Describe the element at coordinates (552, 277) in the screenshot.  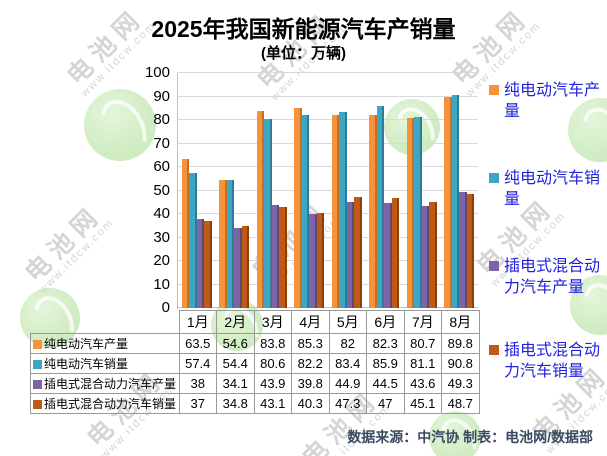
I see `legend-label: 插电式混合动力汽车产量` at that location.